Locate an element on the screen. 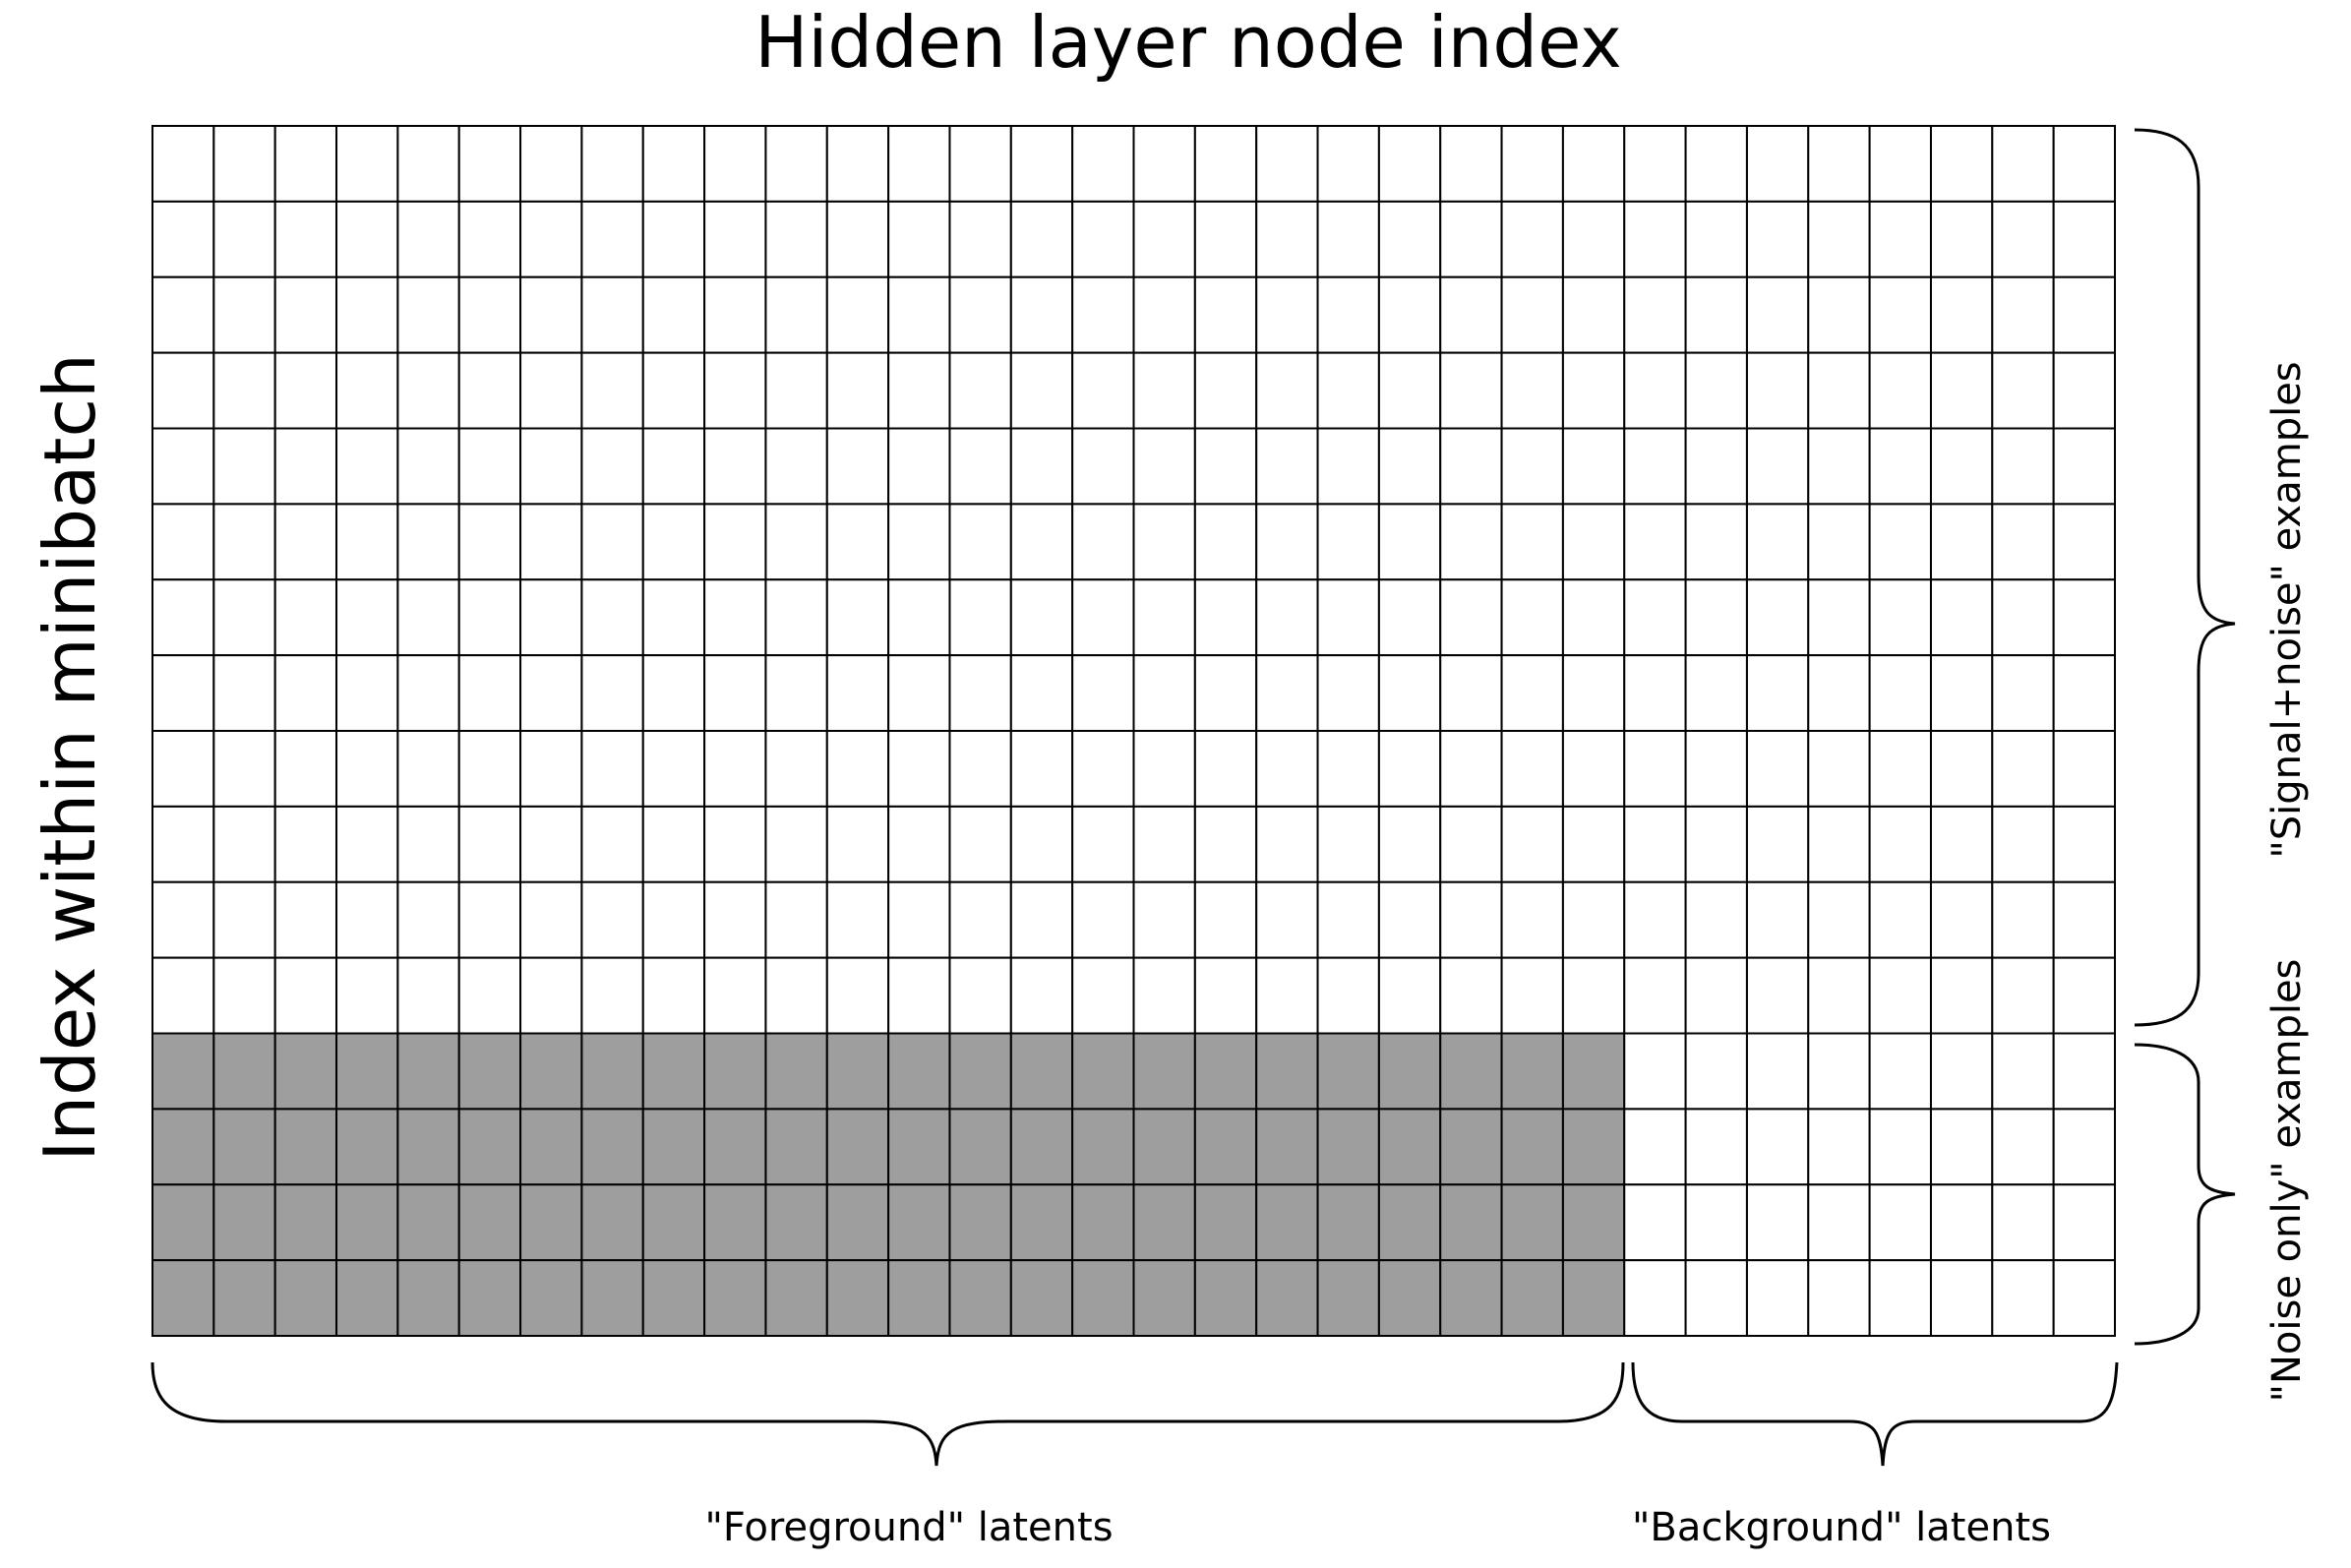 This screenshot has width=2351, height=1568. y-axis-label: Index within minibatch is located at coordinates (70, 757).